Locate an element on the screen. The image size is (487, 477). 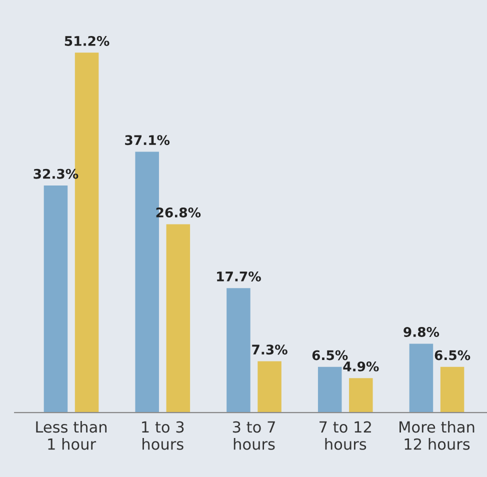
x-tick-label: 1 to 3 hours is located at coordinates (163, 435).